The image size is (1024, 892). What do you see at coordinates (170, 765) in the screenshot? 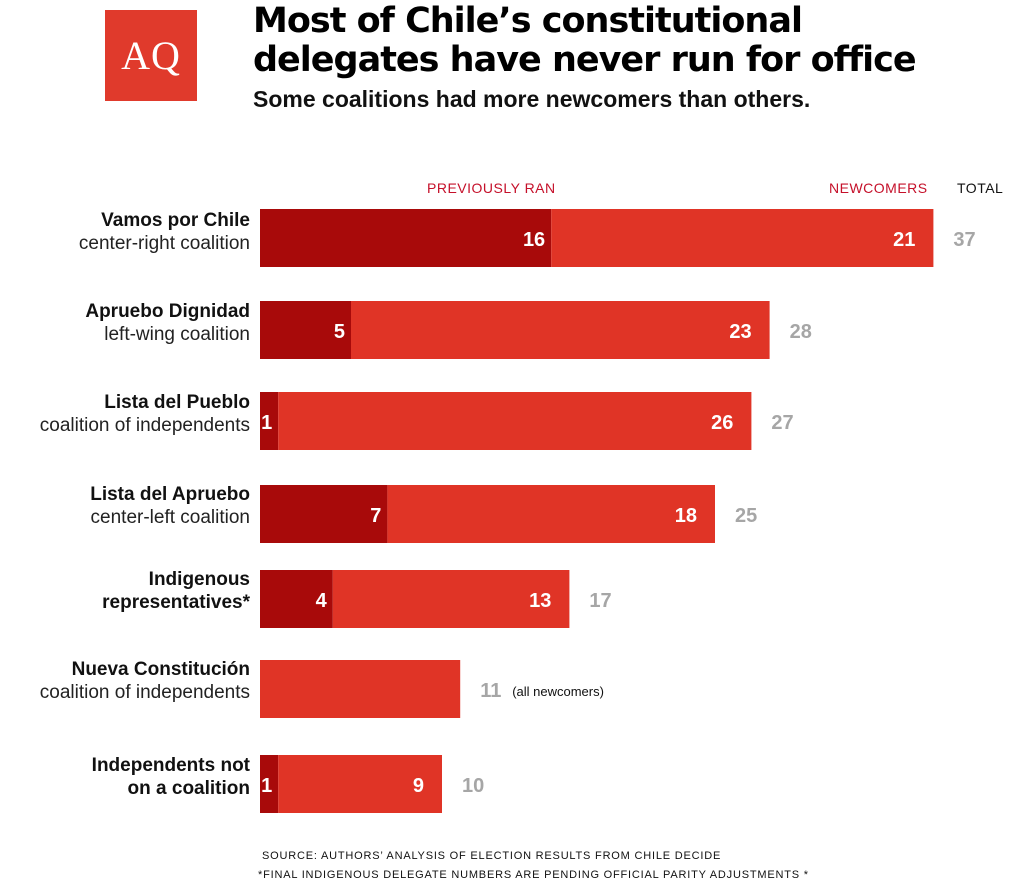
I see `row-name: Independents not` at bounding box center [170, 765].